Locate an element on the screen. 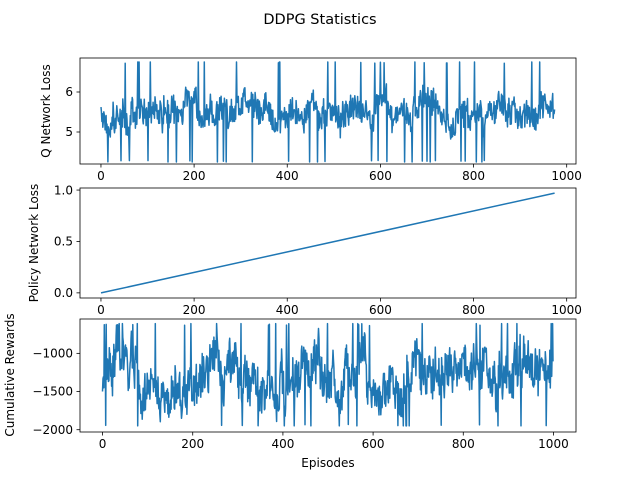  rewards-ylabel: Cumulative Rewards is located at coordinates (10, 374).